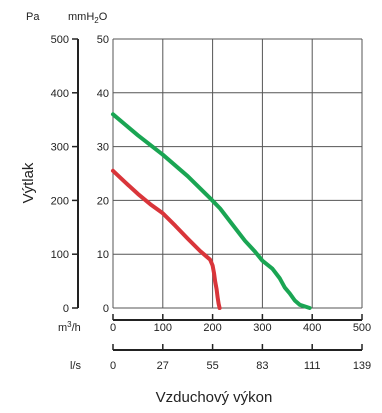 Image resolution: width=382 pixels, height=413 pixels. I want to click on left-axis-tick-label: 500, so click(60, 40).